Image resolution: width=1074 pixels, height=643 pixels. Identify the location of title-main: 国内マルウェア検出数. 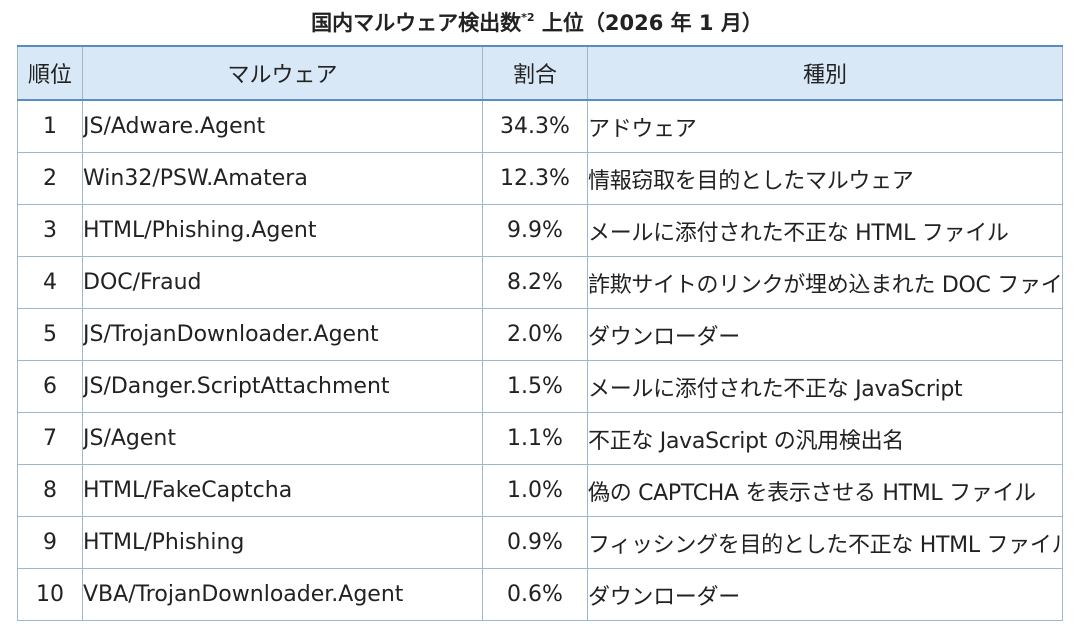
(416, 23).